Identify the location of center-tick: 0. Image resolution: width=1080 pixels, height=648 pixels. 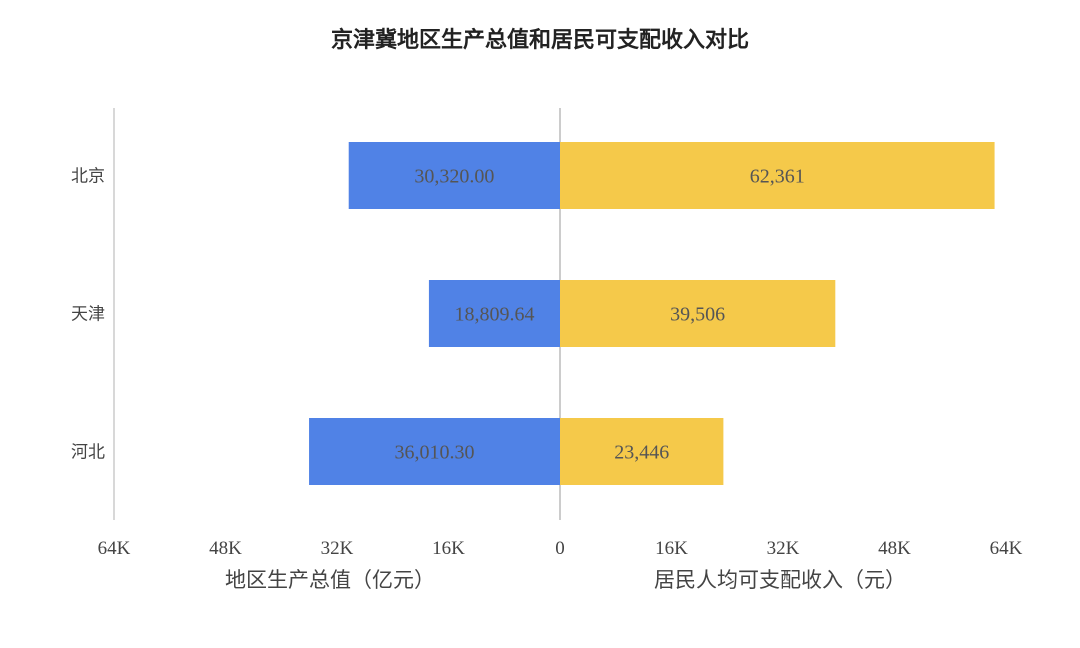
(560, 548).